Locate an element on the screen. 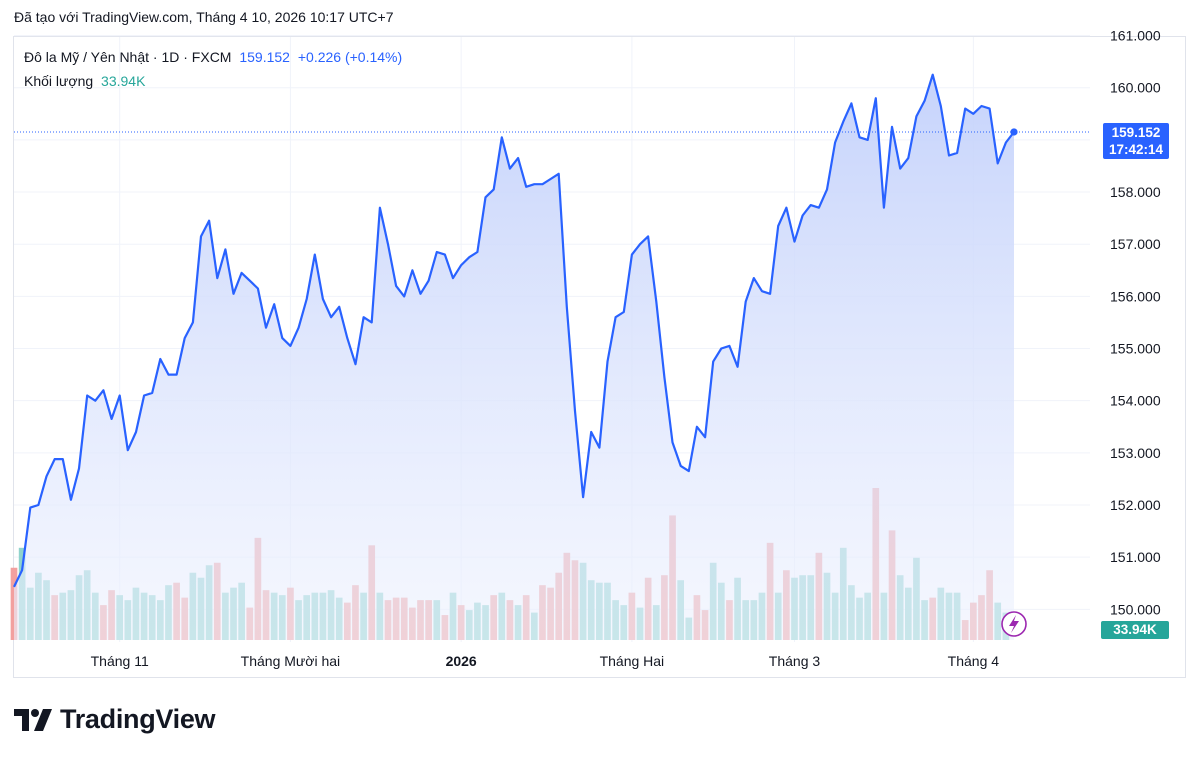 This screenshot has width=1200, height=759. y-tick-label: 161.000 is located at coordinates (1135, 36).